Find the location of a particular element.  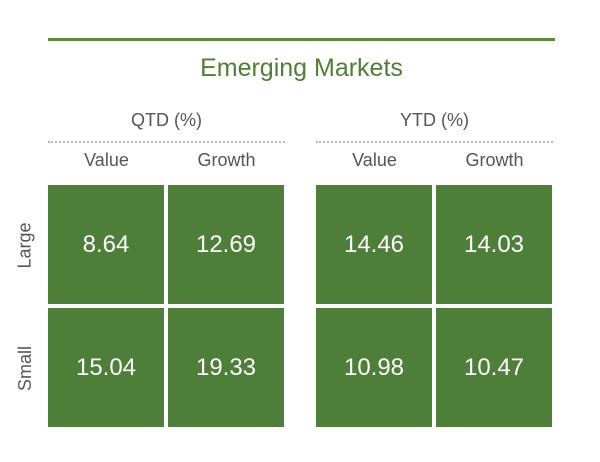

heatmap-cell: 14.03 is located at coordinates (494, 244).